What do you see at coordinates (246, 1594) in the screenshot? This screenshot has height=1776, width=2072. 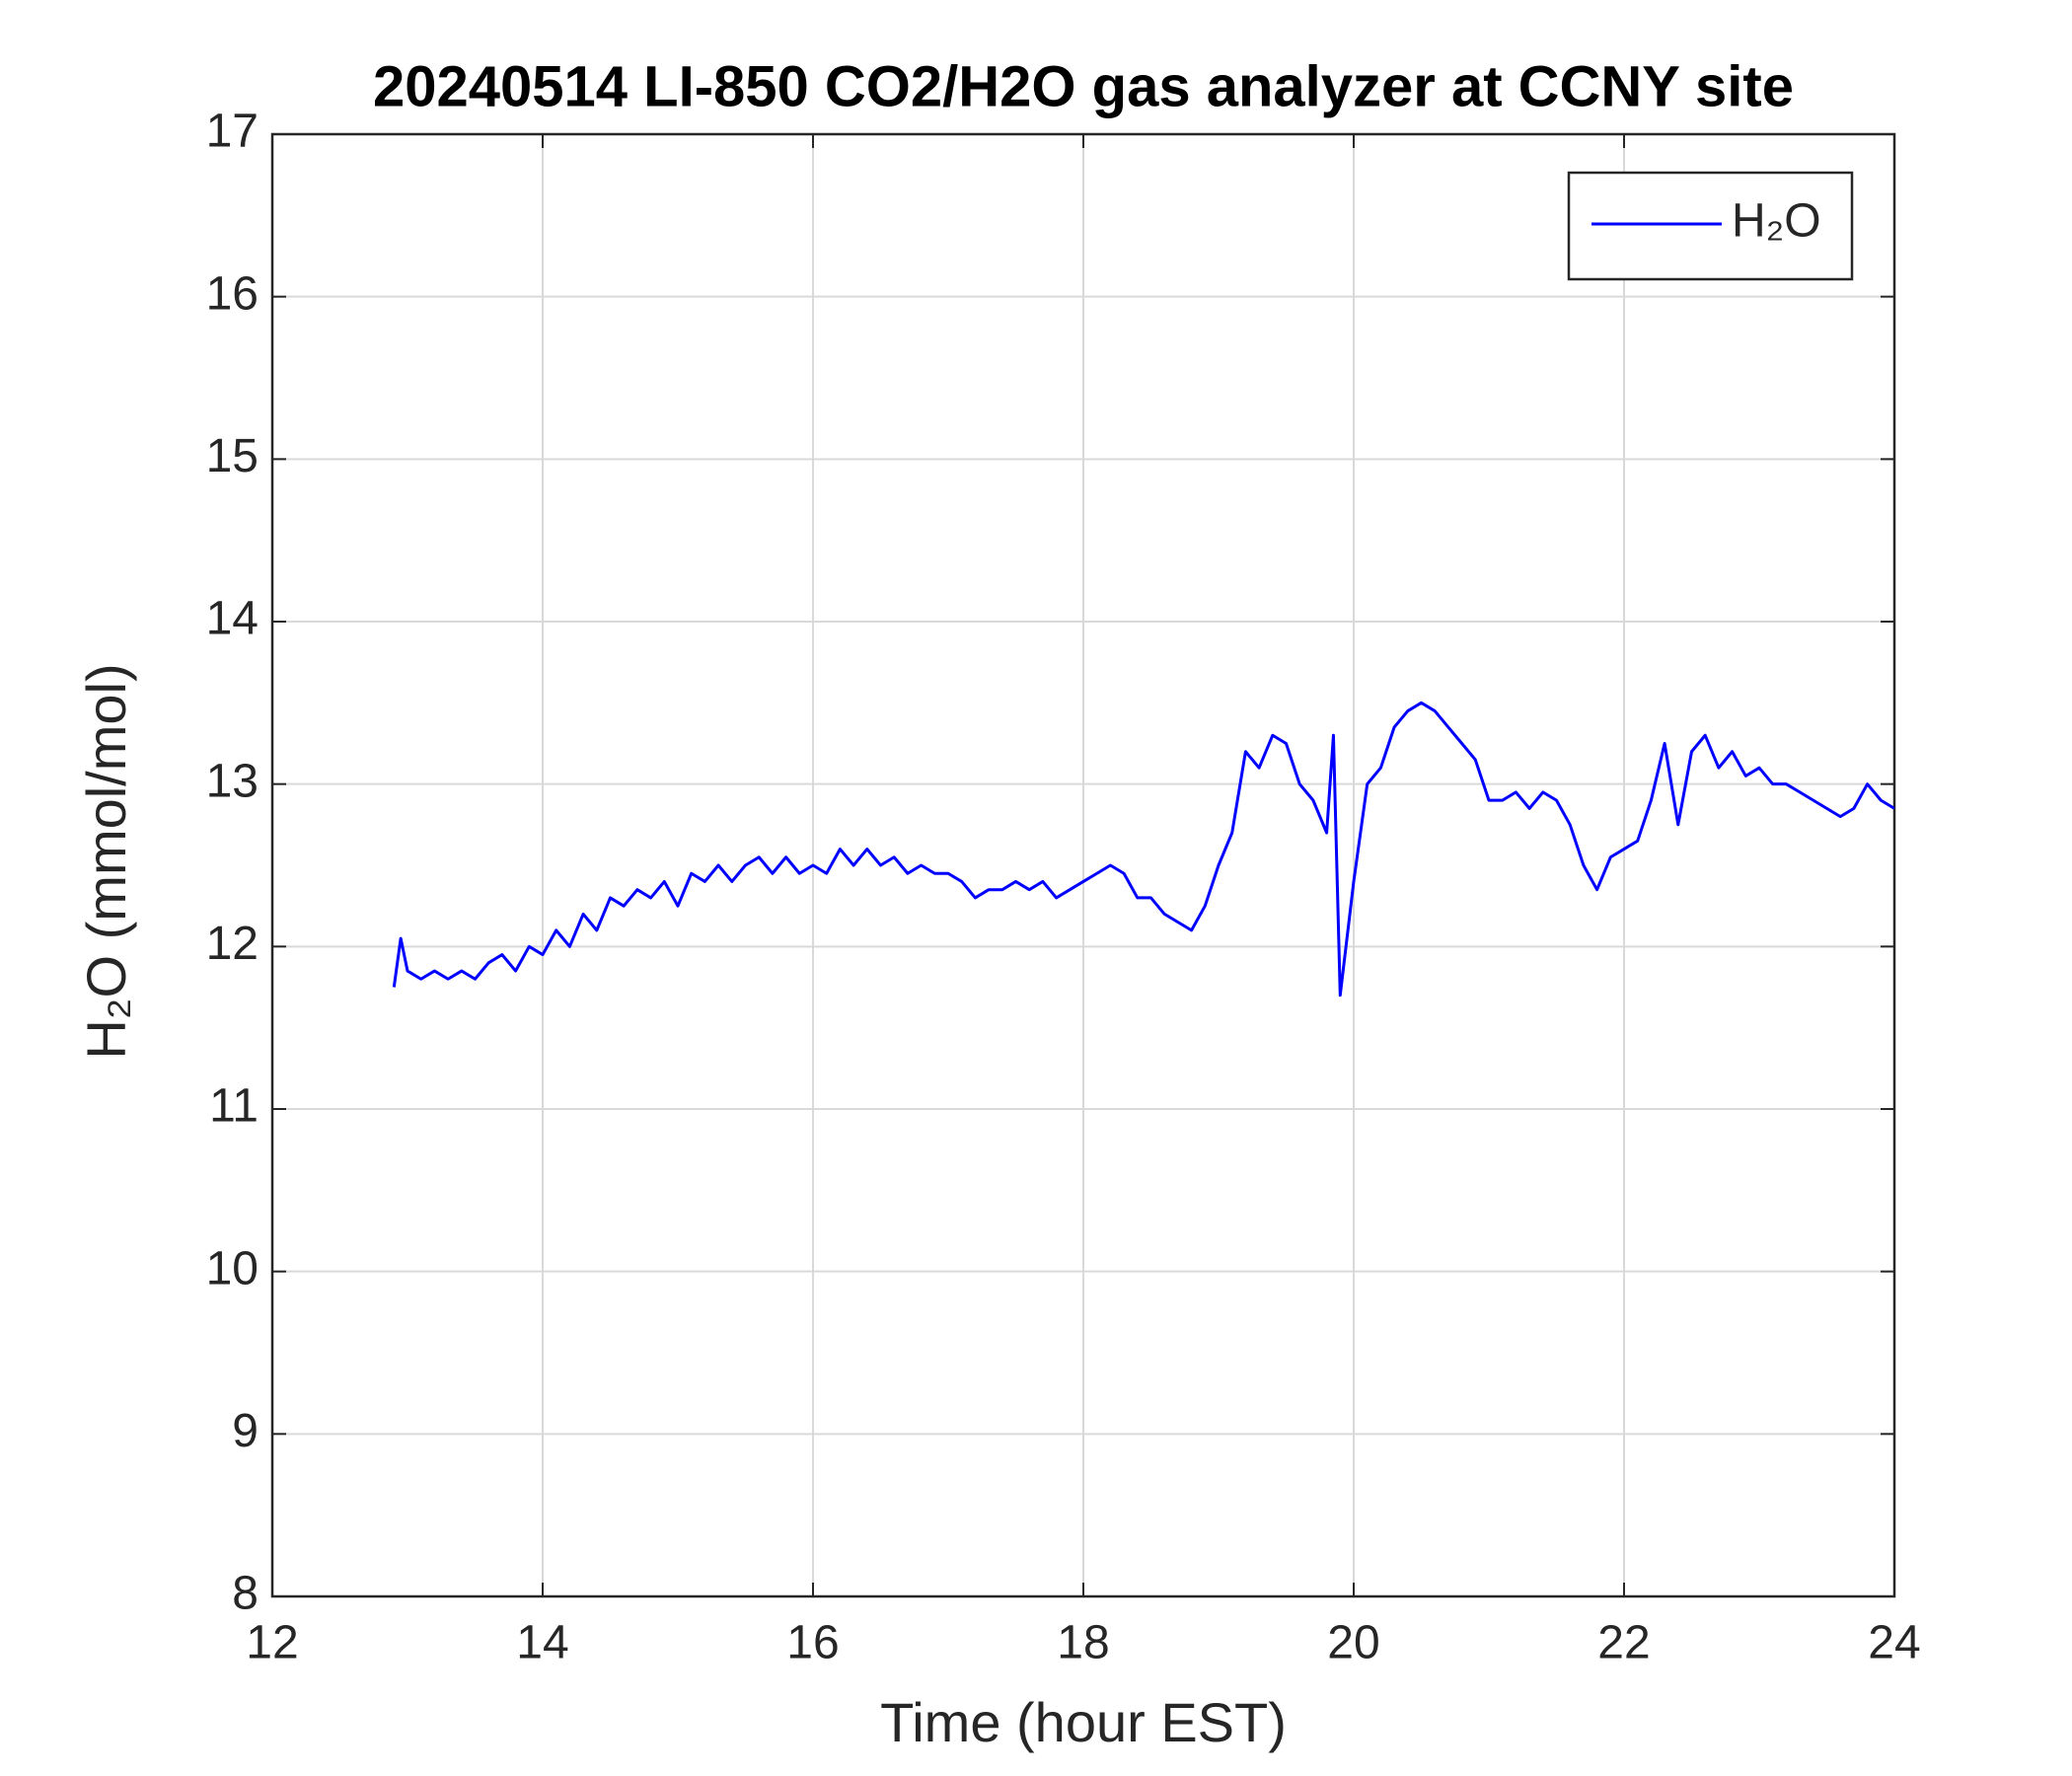 I see `y-tick-label: 8` at bounding box center [246, 1594].